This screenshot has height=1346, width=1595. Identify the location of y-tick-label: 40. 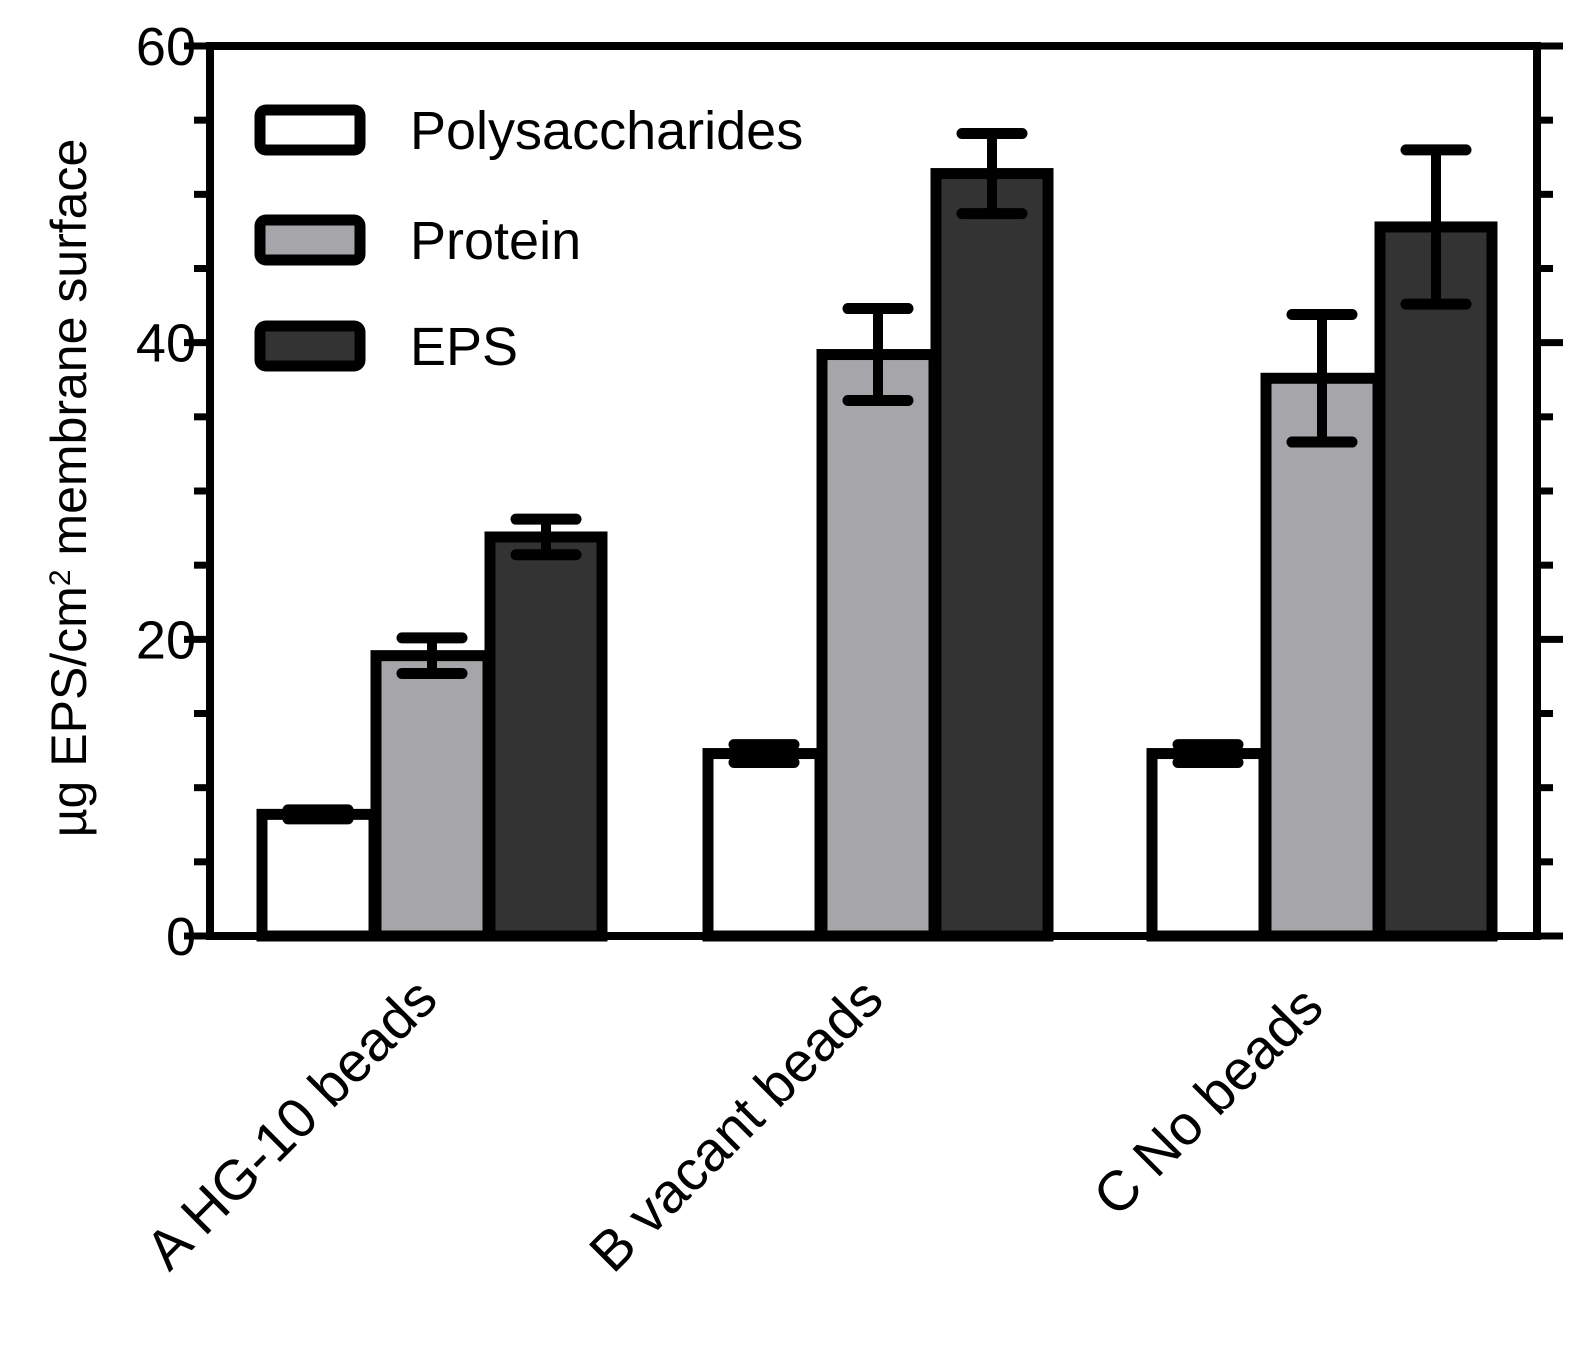
(166, 344).